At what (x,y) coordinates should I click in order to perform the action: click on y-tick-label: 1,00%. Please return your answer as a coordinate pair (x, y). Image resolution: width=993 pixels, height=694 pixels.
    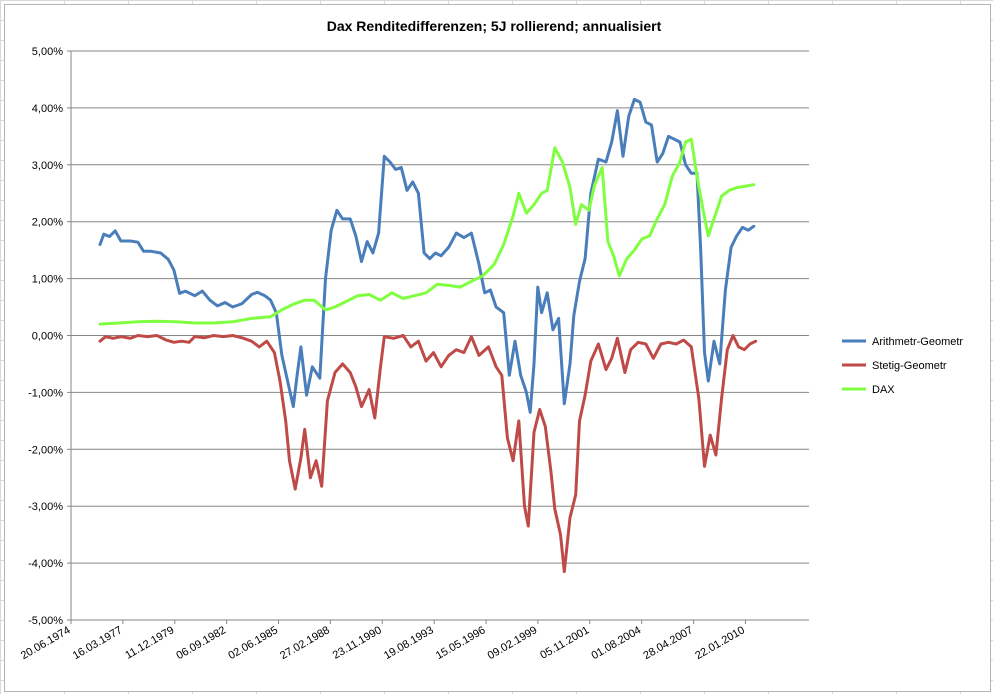
    Looking at the image, I should click on (47, 280).